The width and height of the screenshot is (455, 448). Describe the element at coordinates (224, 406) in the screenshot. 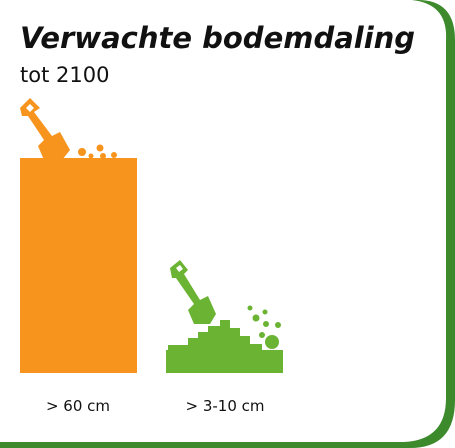

I see `item-label: > 3-10 cm` at that location.